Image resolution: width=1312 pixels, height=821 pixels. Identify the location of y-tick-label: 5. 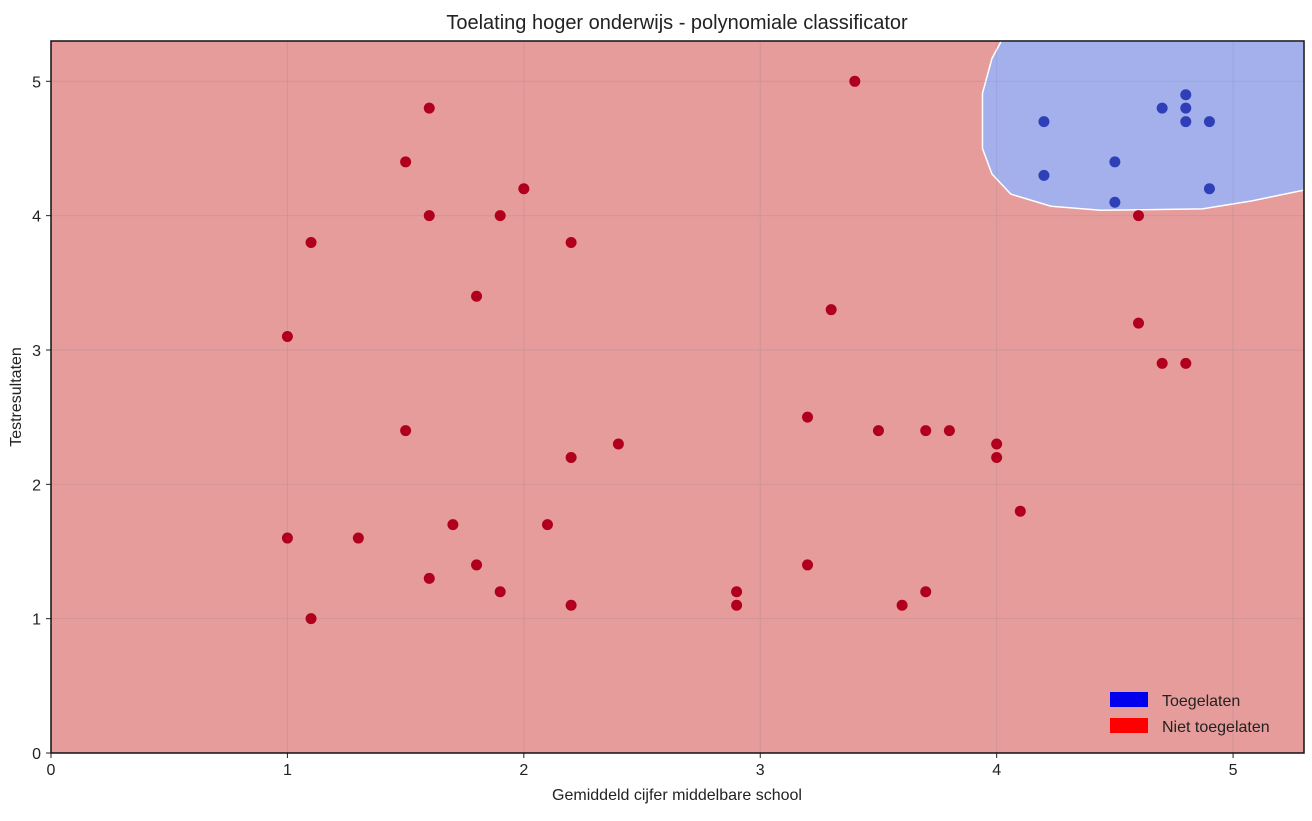
(36, 82).